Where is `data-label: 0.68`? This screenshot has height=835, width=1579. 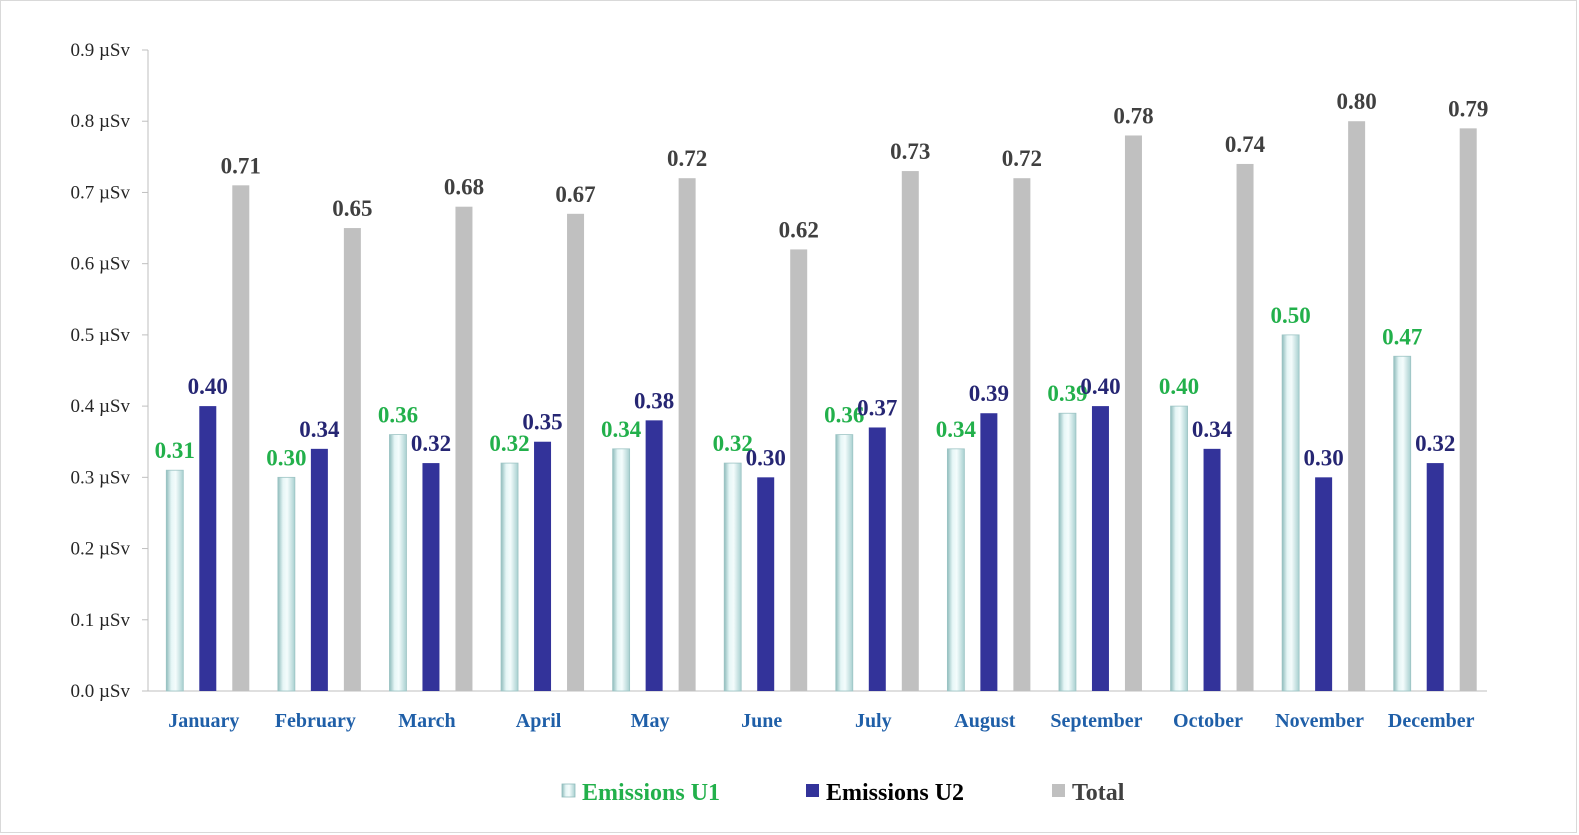
data-label: 0.68 is located at coordinates (464, 187).